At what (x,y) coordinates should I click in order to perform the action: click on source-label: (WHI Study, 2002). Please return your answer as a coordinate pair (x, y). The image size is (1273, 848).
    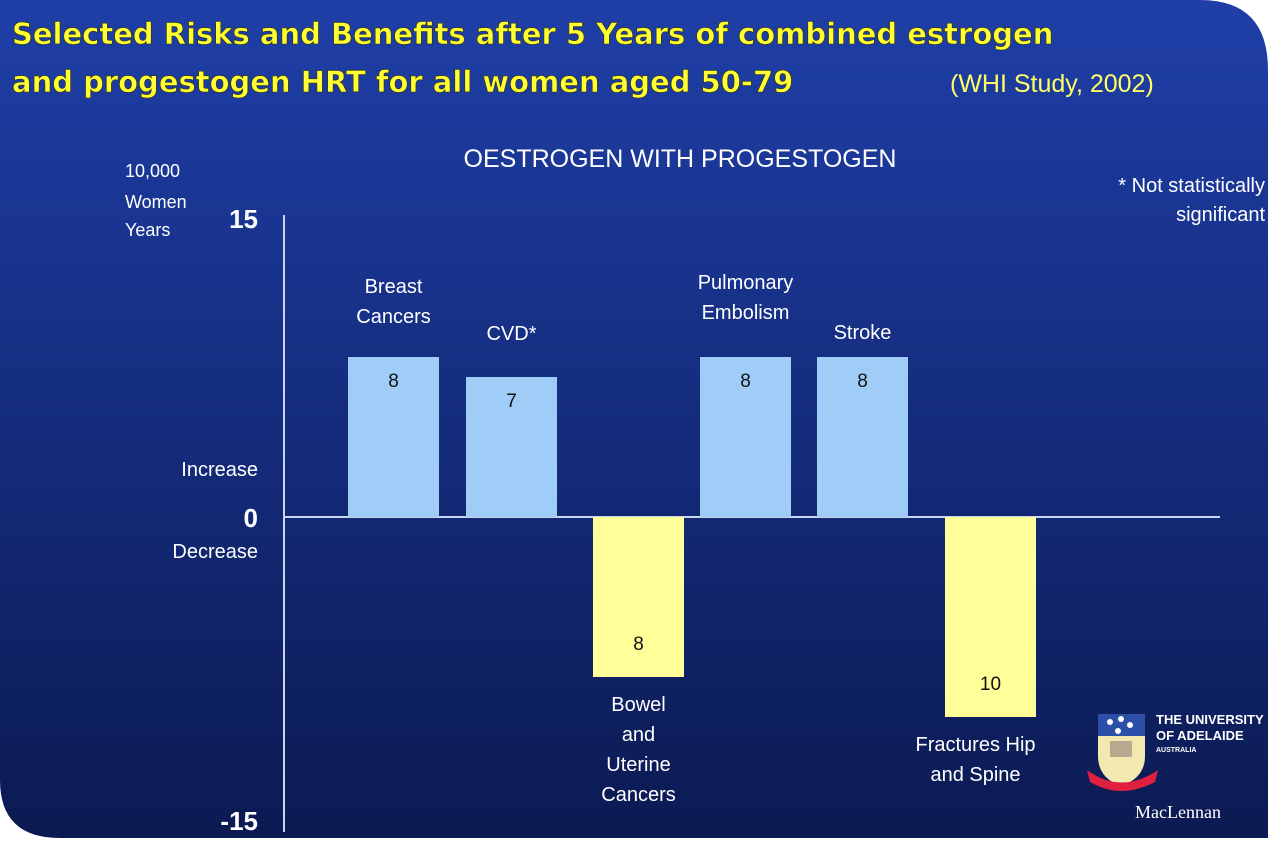
    Looking at the image, I should click on (1052, 84).